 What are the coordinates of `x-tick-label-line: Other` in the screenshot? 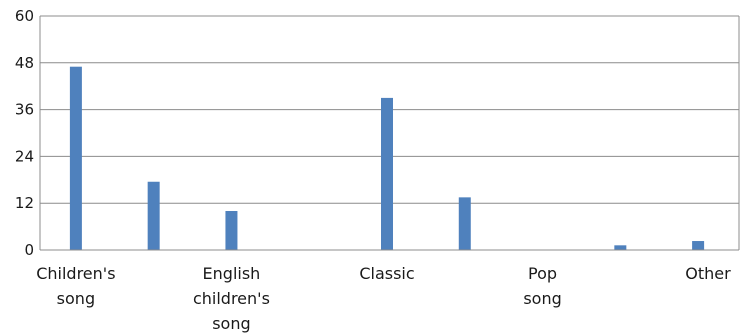 It's located at (708, 273).